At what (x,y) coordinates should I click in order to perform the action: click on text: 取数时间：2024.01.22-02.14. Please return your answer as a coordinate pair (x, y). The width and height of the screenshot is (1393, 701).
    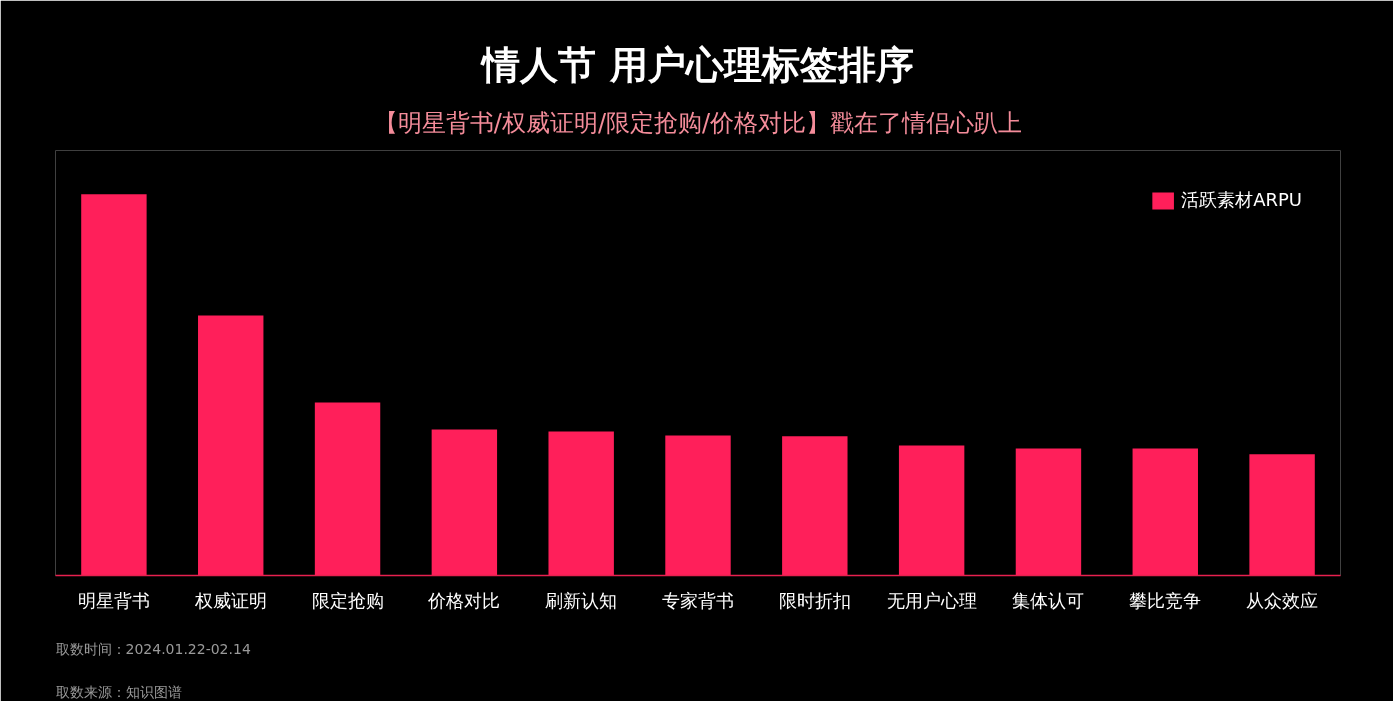
    Looking at the image, I should click on (153, 648).